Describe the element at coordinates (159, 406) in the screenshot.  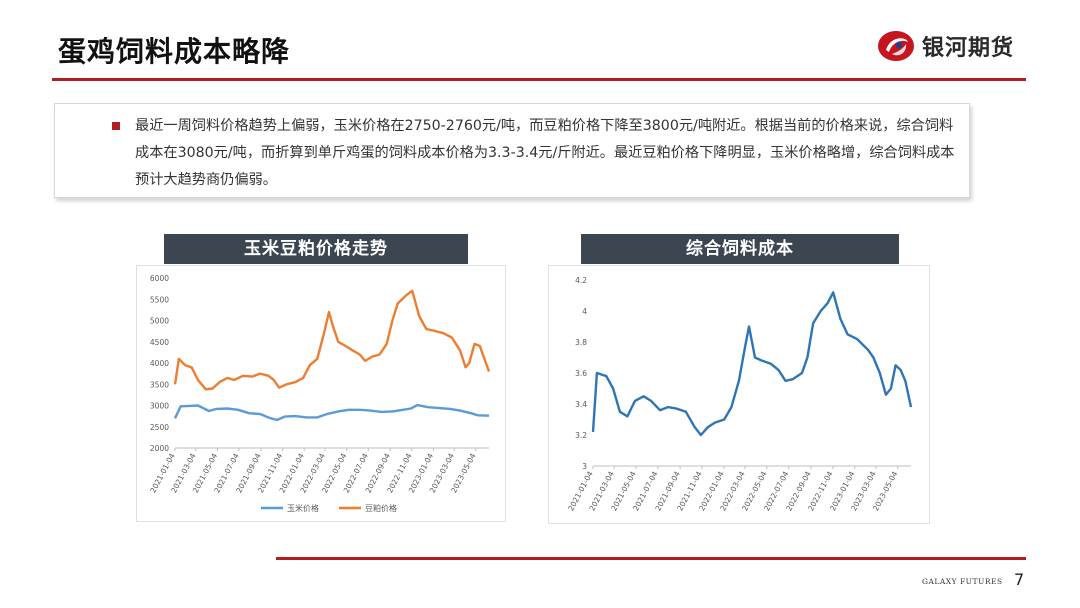
I see `y-tick-label: 3000` at that location.